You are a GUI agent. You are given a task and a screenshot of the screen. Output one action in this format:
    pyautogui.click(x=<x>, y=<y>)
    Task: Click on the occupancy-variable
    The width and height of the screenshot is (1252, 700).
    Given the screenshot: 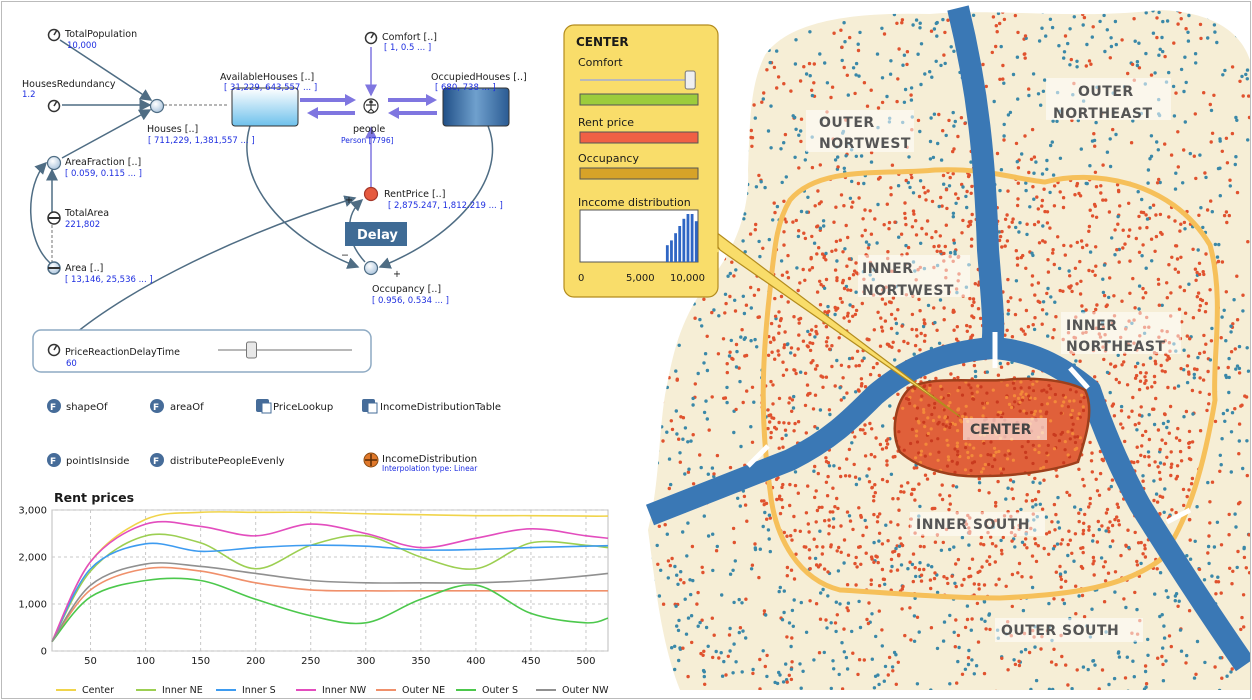 What is the action you would take?
    pyautogui.click(x=371, y=268)
    